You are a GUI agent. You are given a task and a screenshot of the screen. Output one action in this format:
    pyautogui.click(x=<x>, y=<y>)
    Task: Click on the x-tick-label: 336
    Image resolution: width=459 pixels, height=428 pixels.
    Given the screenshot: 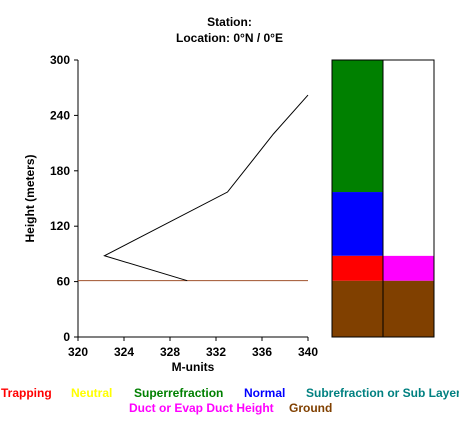 What is the action you would take?
    pyautogui.click(x=262, y=352)
    